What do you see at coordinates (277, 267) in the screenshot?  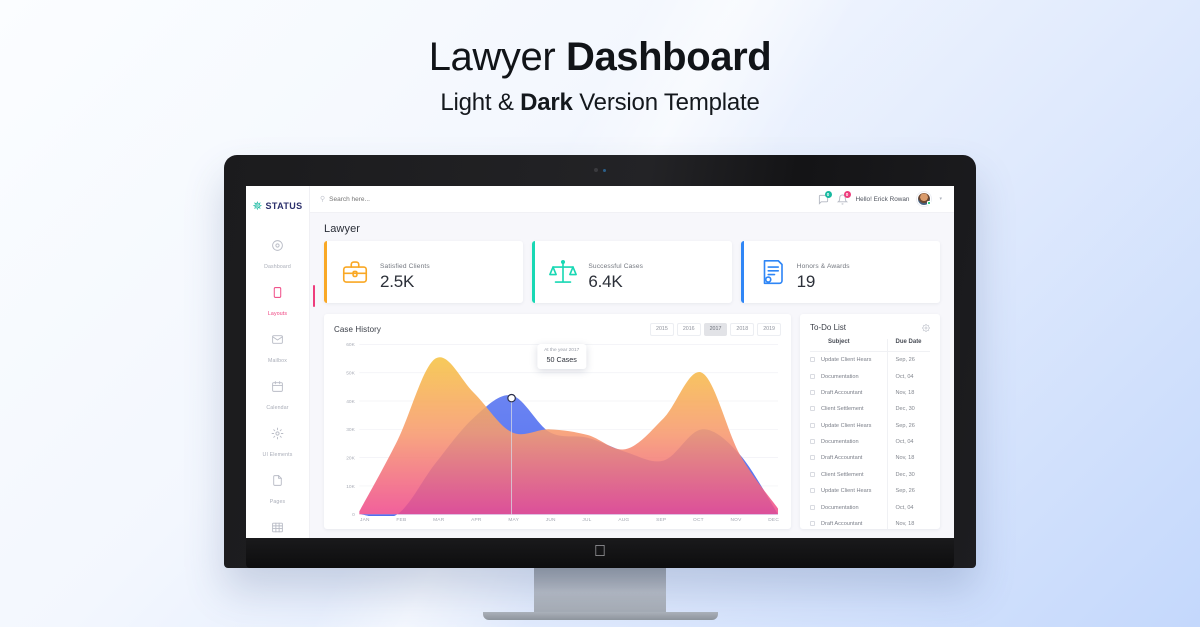 I see `sidebar-item-label: Dashboard` at bounding box center [277, 267].